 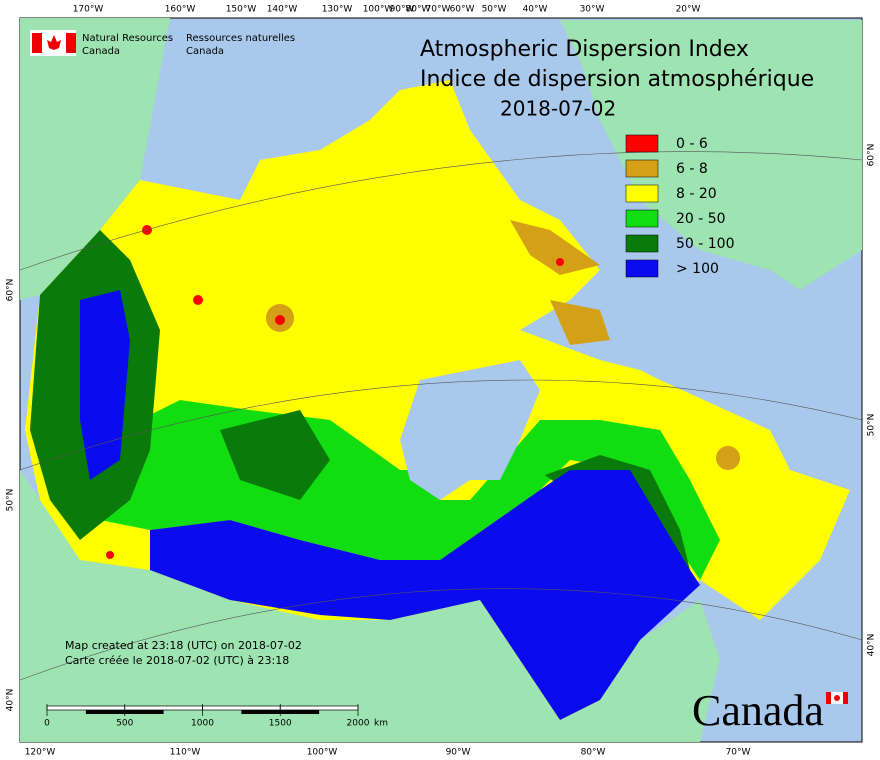 What do you see at coordinates (705, 244) in the screenshot?
I see `legend-label: 50 - 100` at bounding box center [705, 244].